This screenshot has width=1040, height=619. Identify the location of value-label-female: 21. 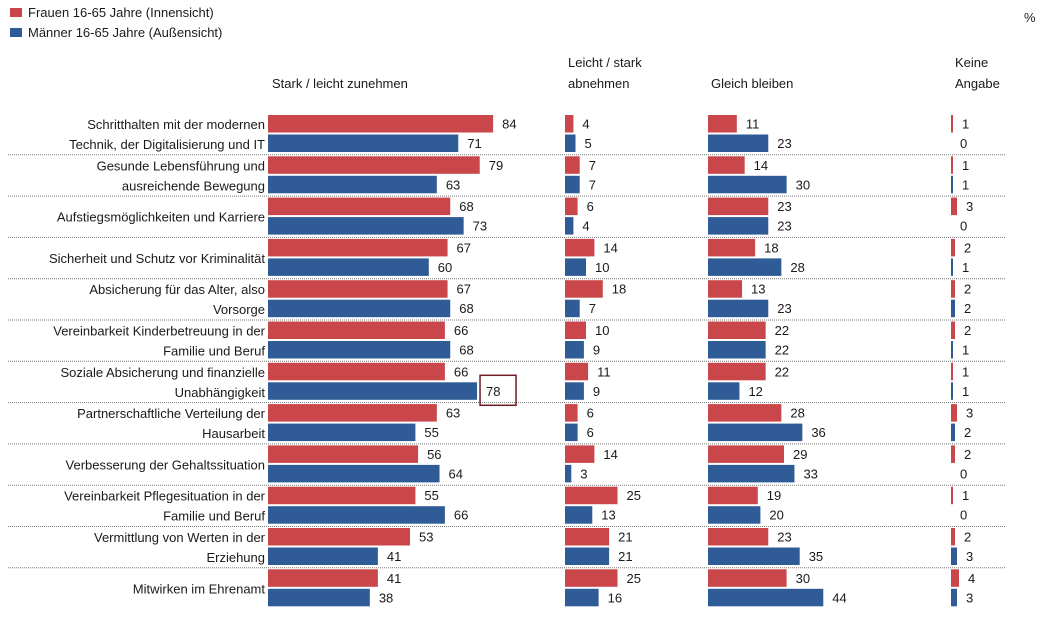
(625, 537).